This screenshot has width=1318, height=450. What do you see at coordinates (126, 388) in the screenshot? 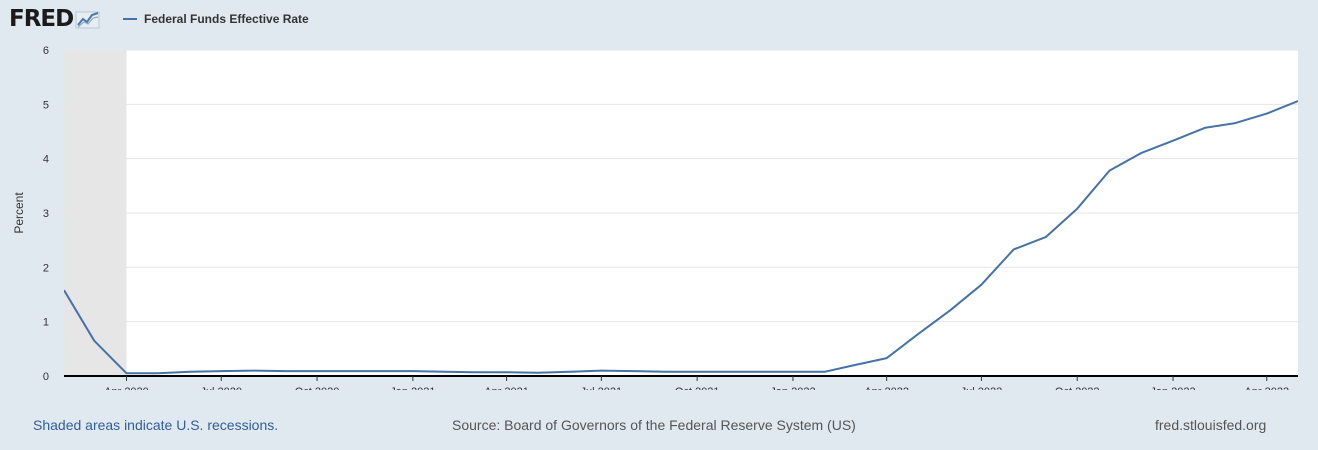
I see `x-tick-label: Apr 2020` at bounding box center [126, 388].